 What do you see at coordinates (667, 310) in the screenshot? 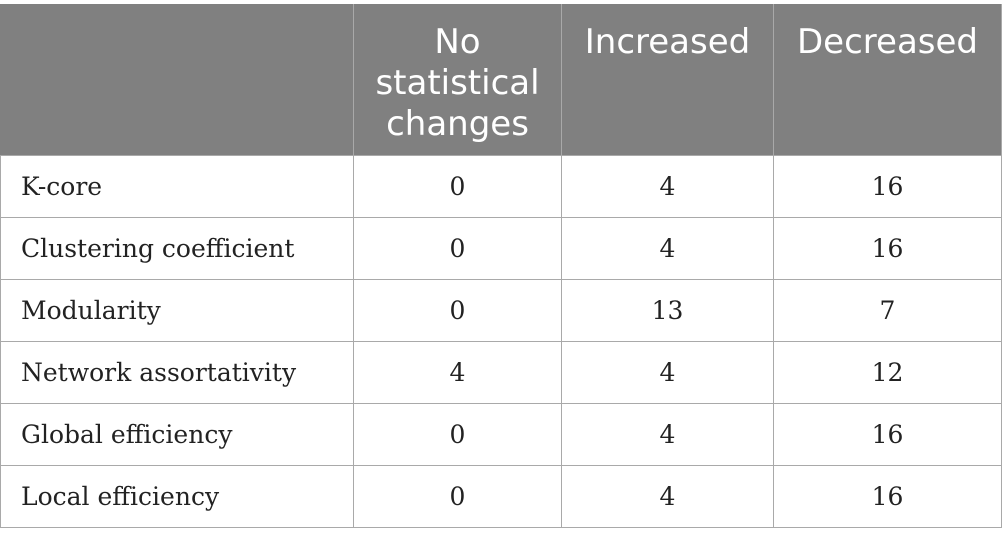
I see `cell-increased: 13` at bounding box center [667, 310].